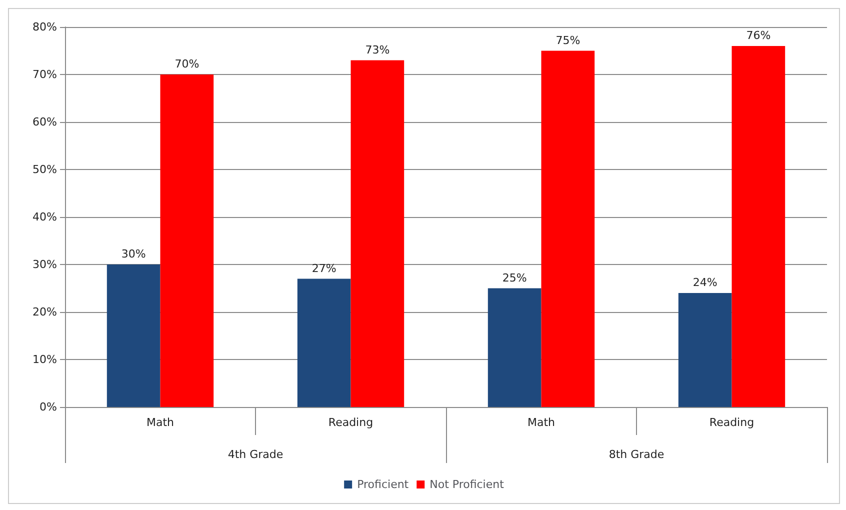  Describe the element at coordinates (44, 122) in the screenshot. I see `y-tick-label: 60%` at that location.